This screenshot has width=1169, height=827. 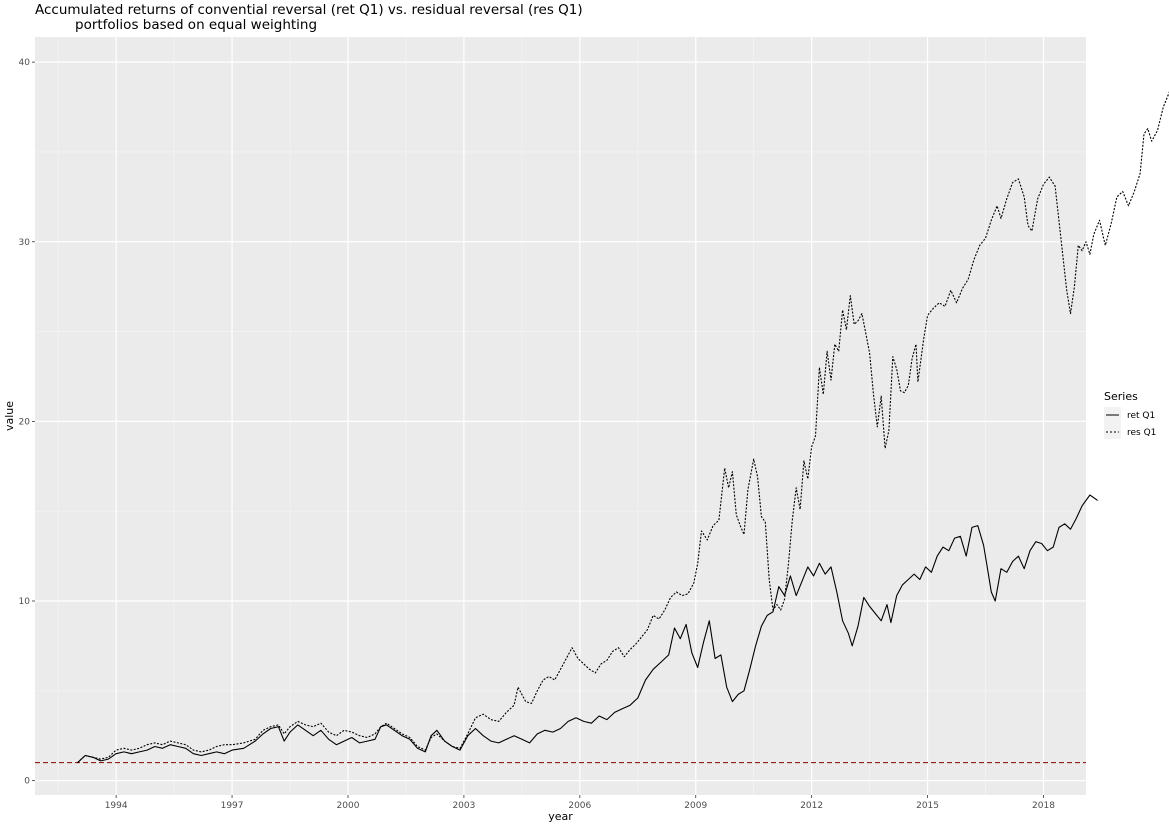 I want to click on x-axis: 1994 1997 2000 2003 2006 2009 2012 2015 2018, so click(x=580, y=803).